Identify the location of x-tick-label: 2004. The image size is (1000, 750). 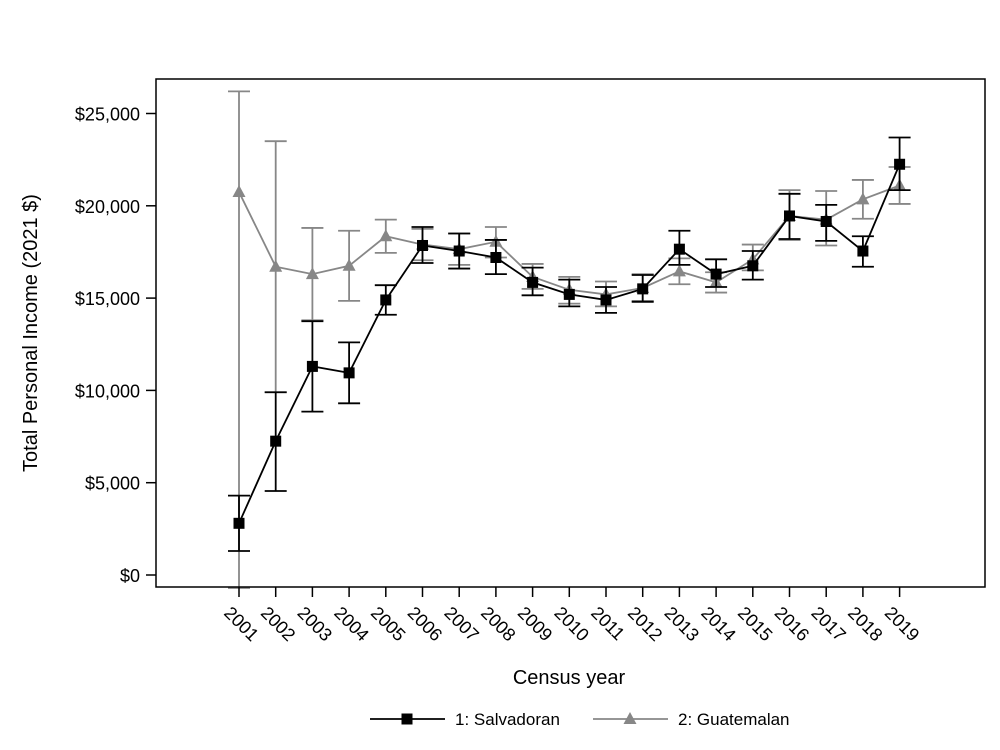
(351, 624).